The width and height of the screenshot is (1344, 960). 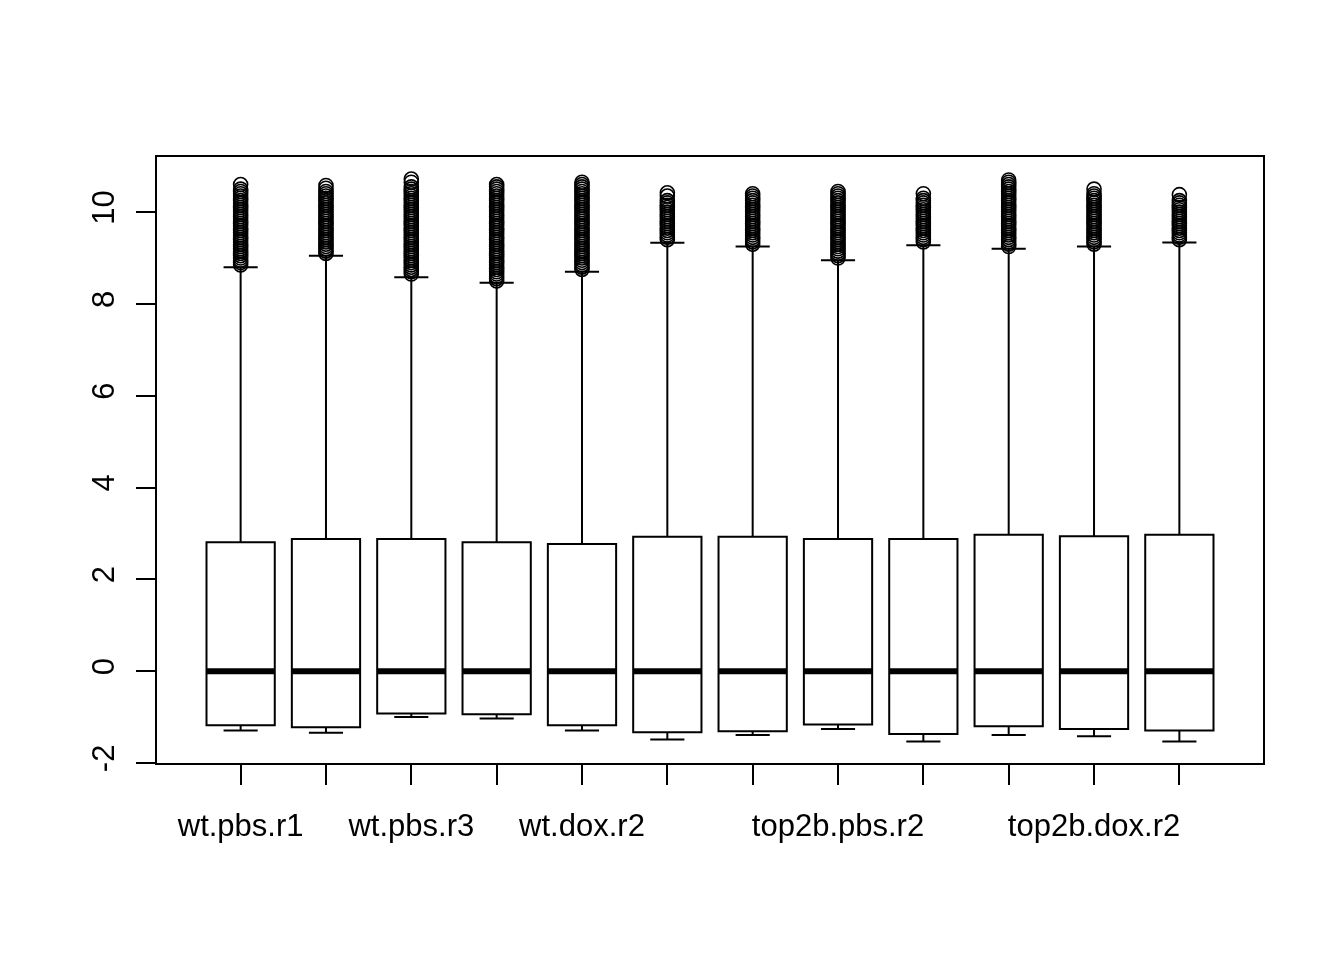 What do you see at coordinates (103, 575) in the screenshot?
I see `y-tick-label: 2` at bounding box center [103, 575].